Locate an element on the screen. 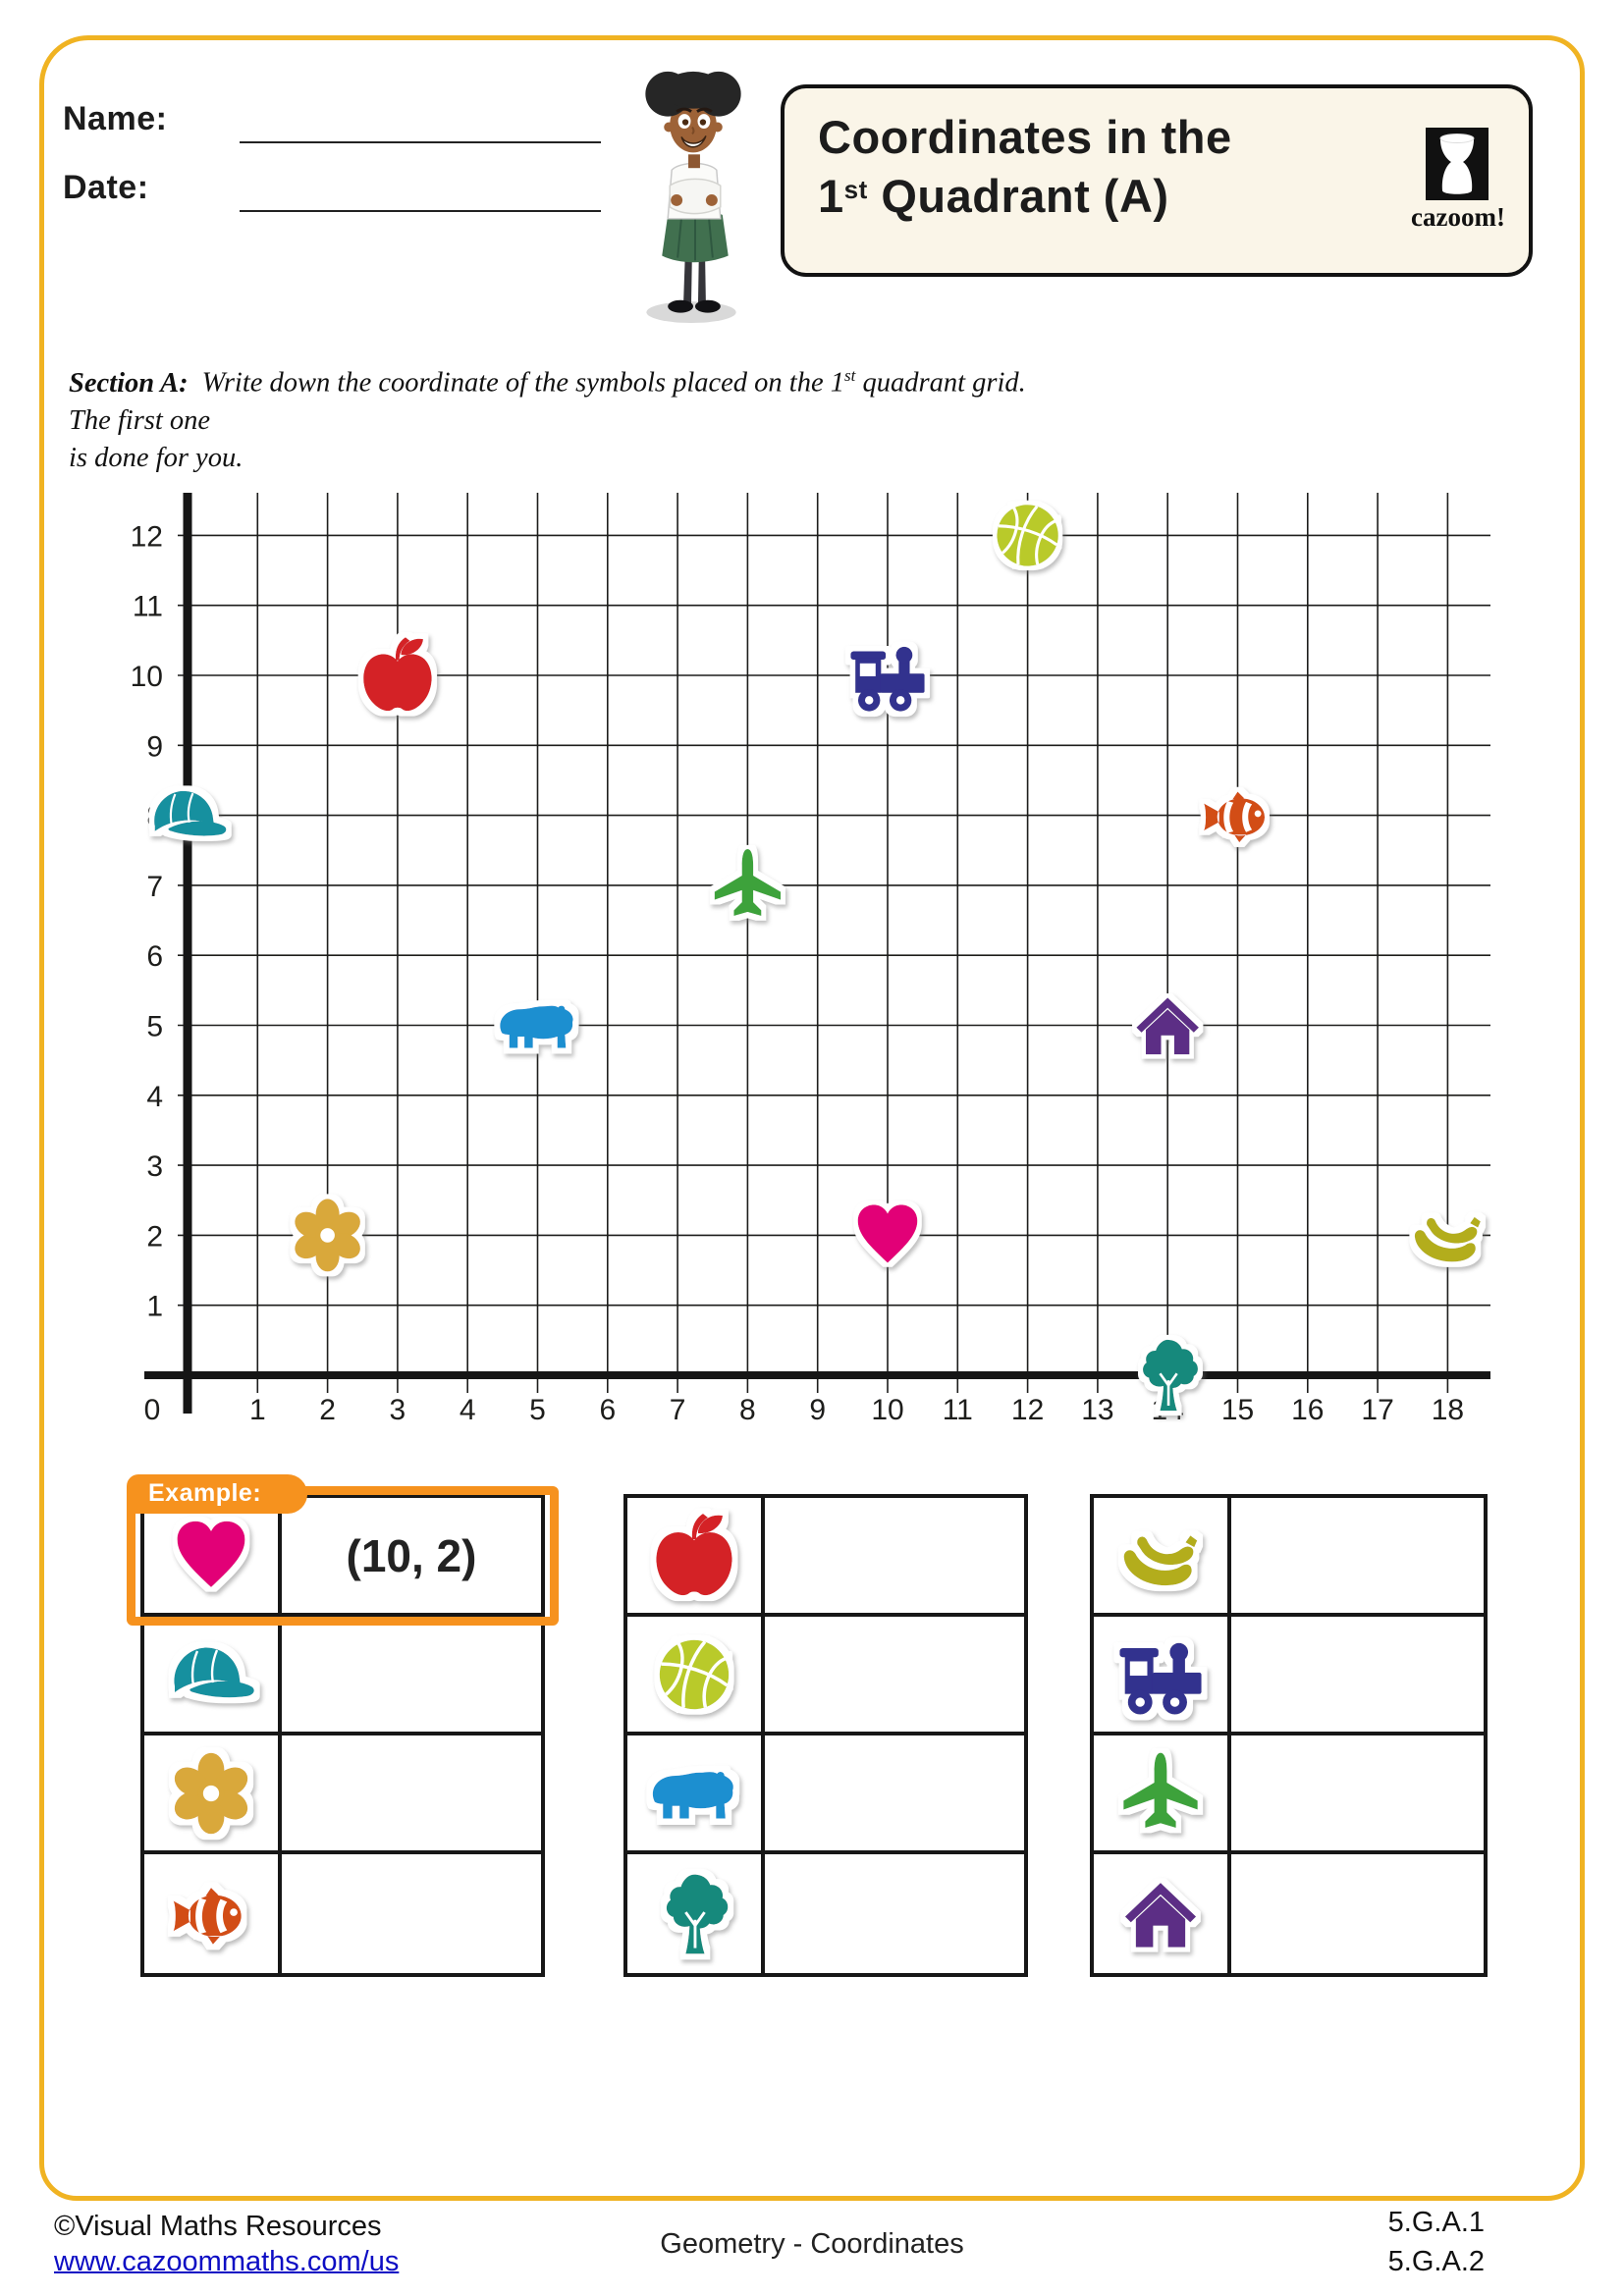  clownfish-icon is located at coordinates (211, 1914).